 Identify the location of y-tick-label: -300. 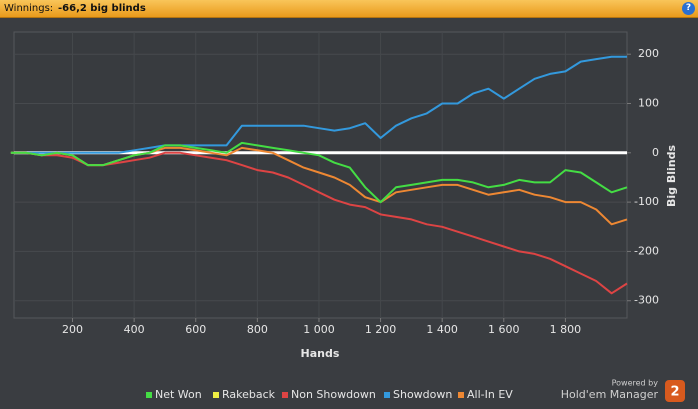
(646, 300).